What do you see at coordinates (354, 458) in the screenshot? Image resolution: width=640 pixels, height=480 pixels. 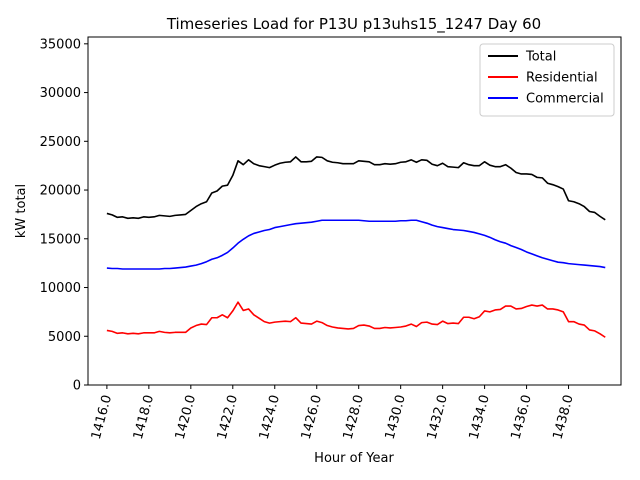 I see `x-axis-label: Hour of Year` at bounding box center [354, 458].